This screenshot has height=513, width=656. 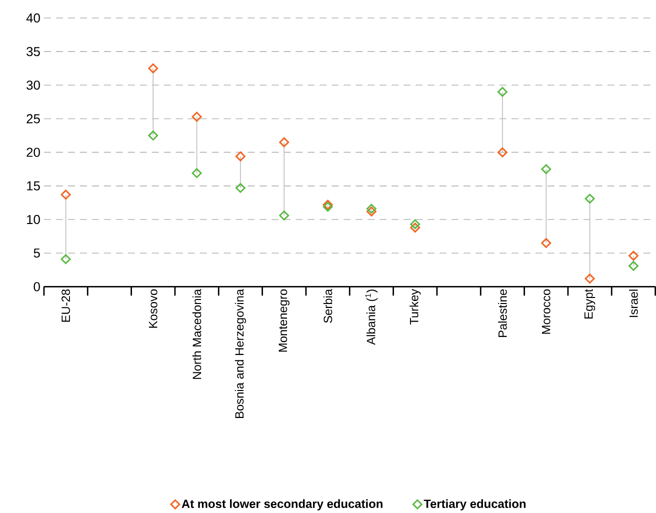 I want to click on y-tick-label: 15, so click(x=33, y=185).